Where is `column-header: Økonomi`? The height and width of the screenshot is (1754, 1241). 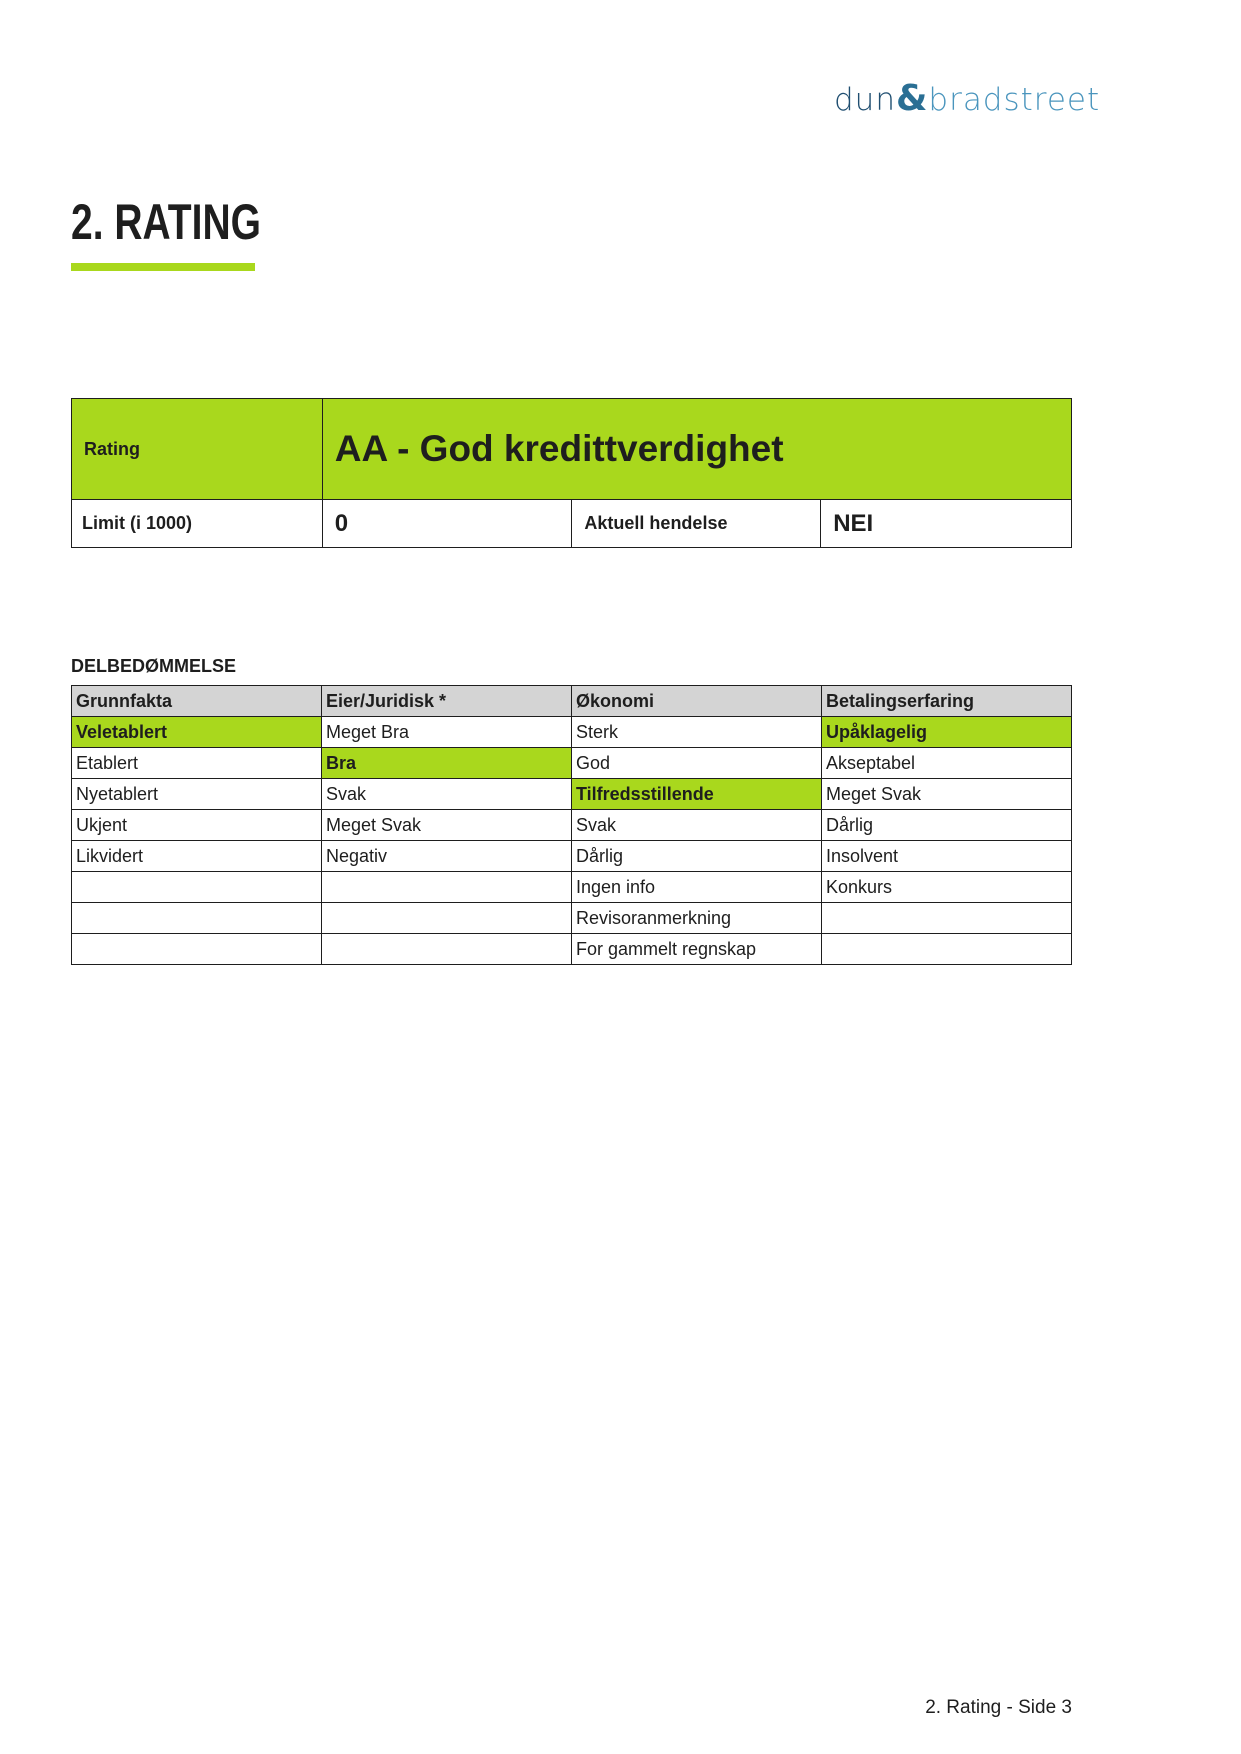 column-header: Økonomi is located at coordinates (696, 701).